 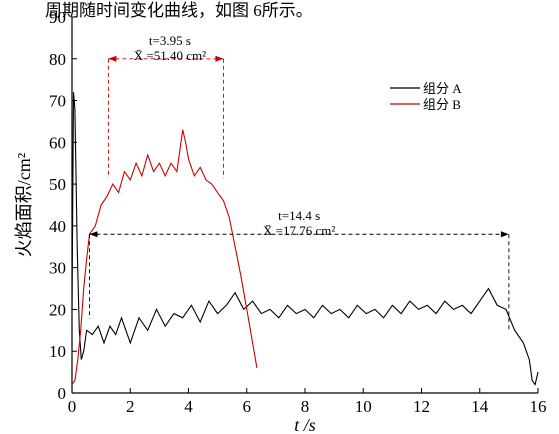 What do you see at coordinates (363, 406) in the screenshot?
I see `x-tick-label: 10` at bounding box center [363, 406].